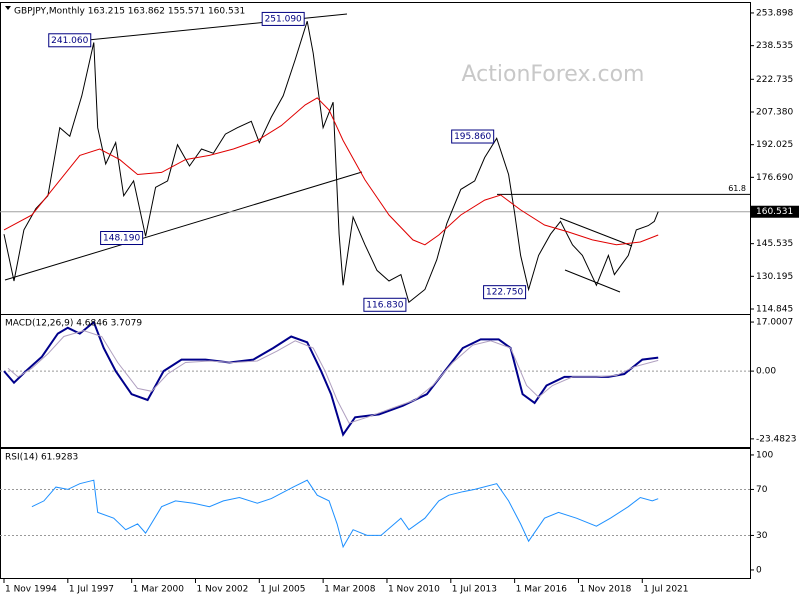 This screenshot has width=800, height=604. I want to click on y-tick-label: 130.195, so click(774, 277).